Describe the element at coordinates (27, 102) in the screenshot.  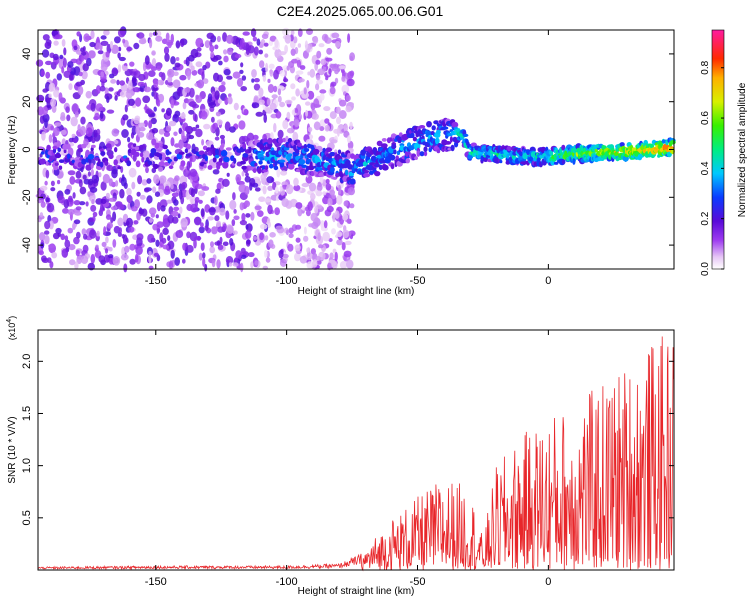
I see `y-tick-label: 20` at that location.